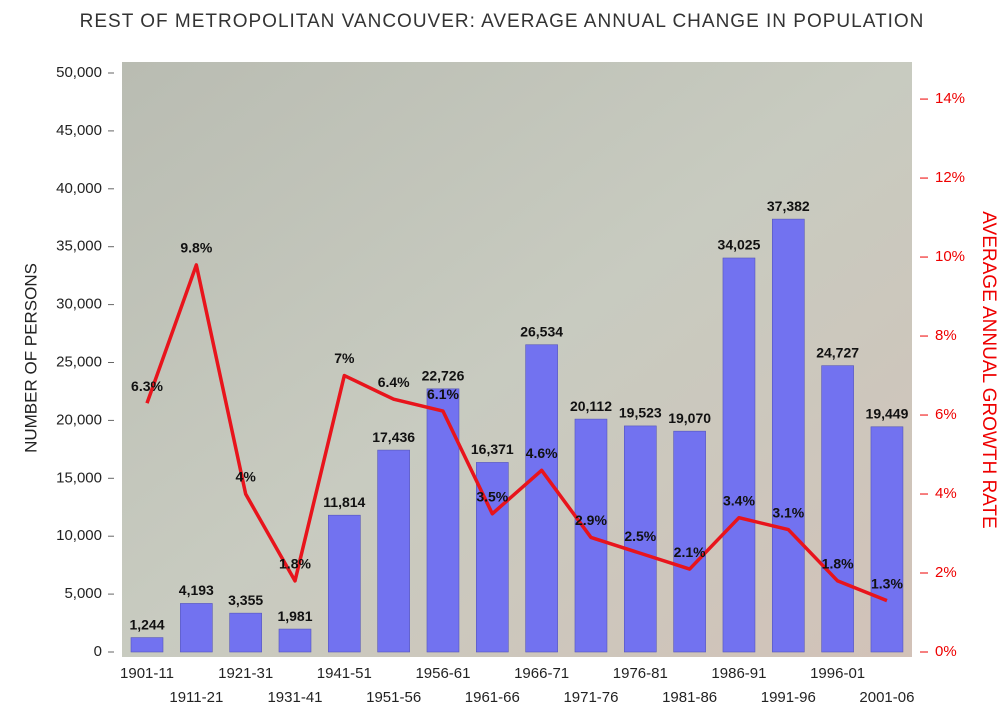  What do you see at coordinates (946, 414) in the screenshot?
I see `y2-tick-label: 6%` at bounding box center [946, 414].